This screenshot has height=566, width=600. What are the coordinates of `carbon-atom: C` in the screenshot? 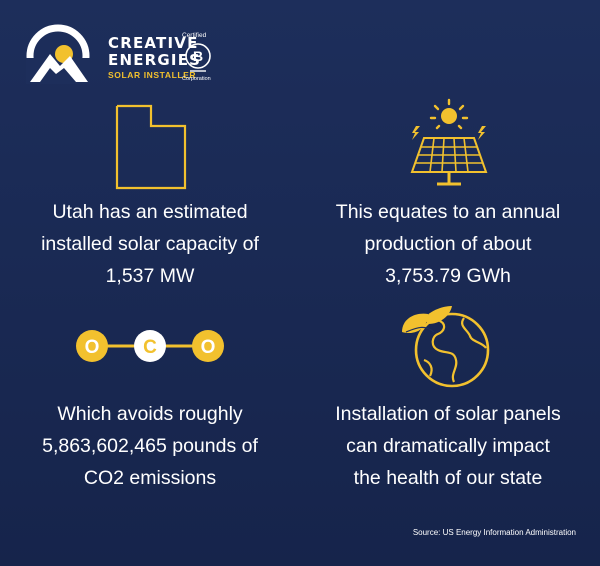 It's located at (150, 347).